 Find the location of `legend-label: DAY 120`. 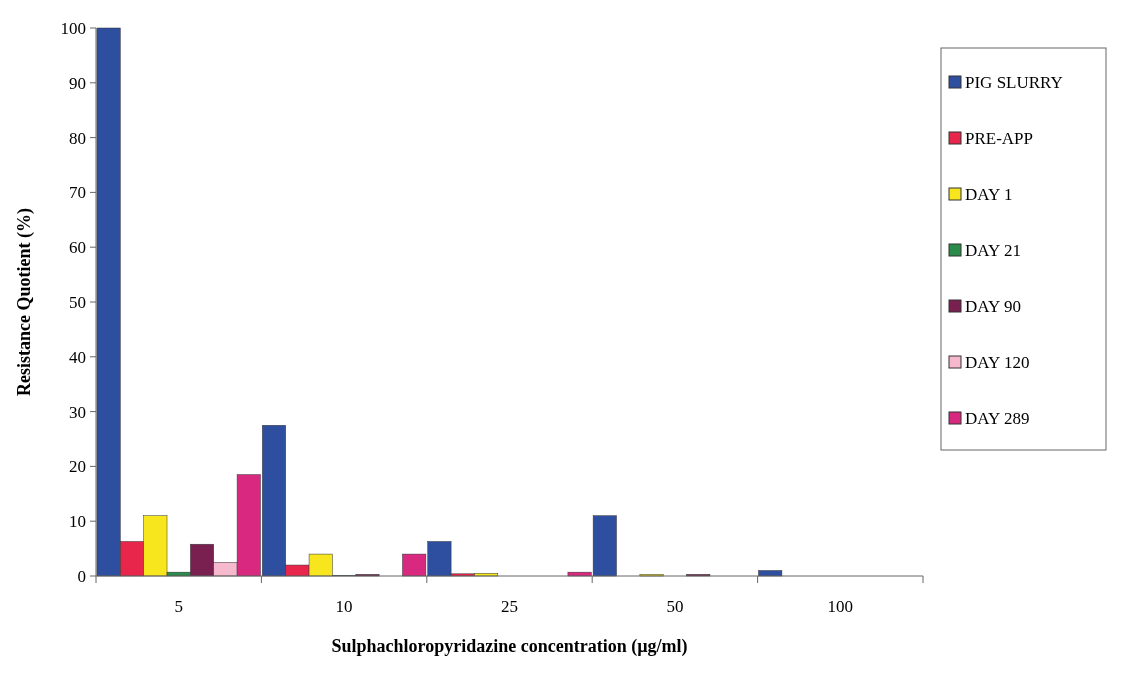

legend-label: DAY 120 is located at coordinates (997, 362).